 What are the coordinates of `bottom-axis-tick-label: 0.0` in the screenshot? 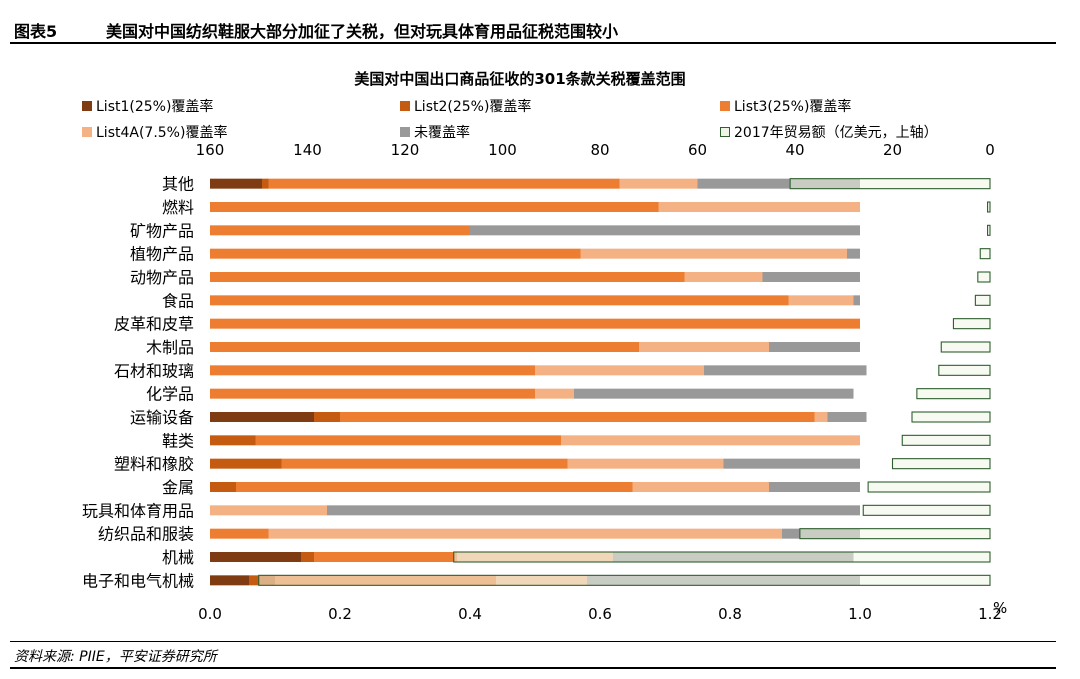 It's located at (210, 614).